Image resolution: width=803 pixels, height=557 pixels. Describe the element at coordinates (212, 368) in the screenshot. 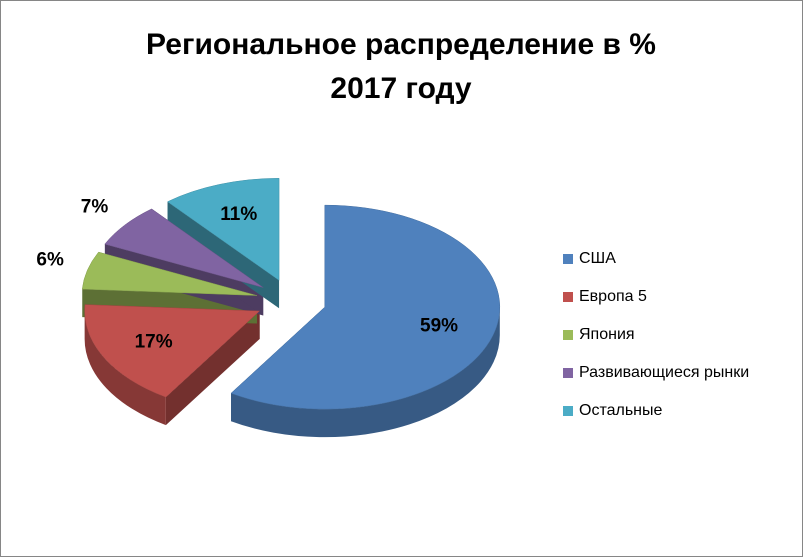

I see `slice-edge` at that location.